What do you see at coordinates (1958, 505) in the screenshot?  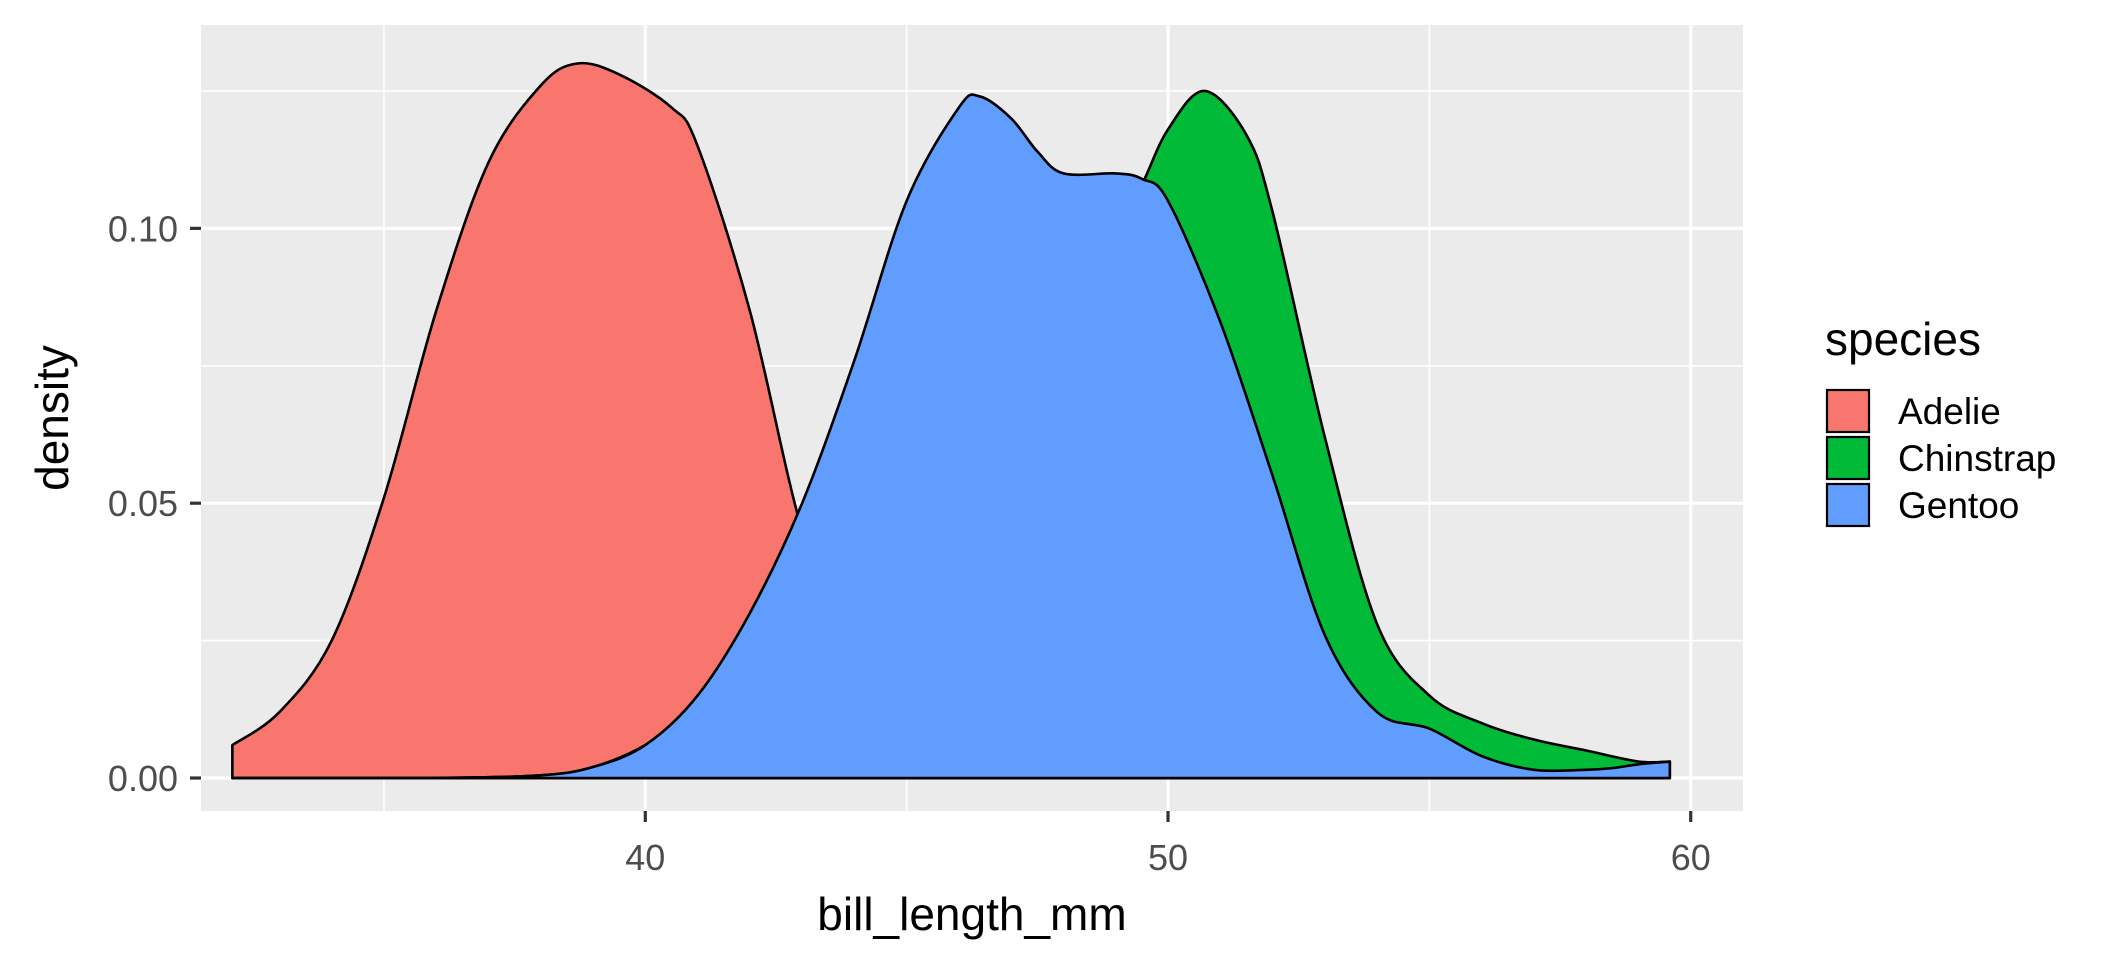 I see `legend-label-gentoo: Gentoo` at bounding box center [1958, 505].